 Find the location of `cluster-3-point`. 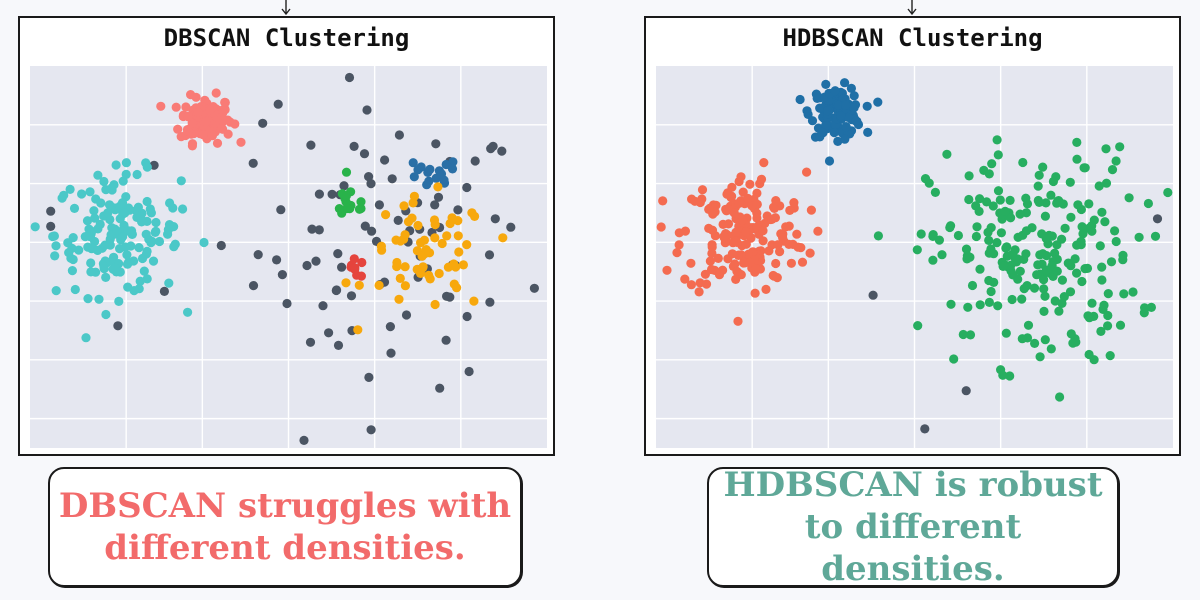

cluster-3-point is located at coordinates (355, 268).